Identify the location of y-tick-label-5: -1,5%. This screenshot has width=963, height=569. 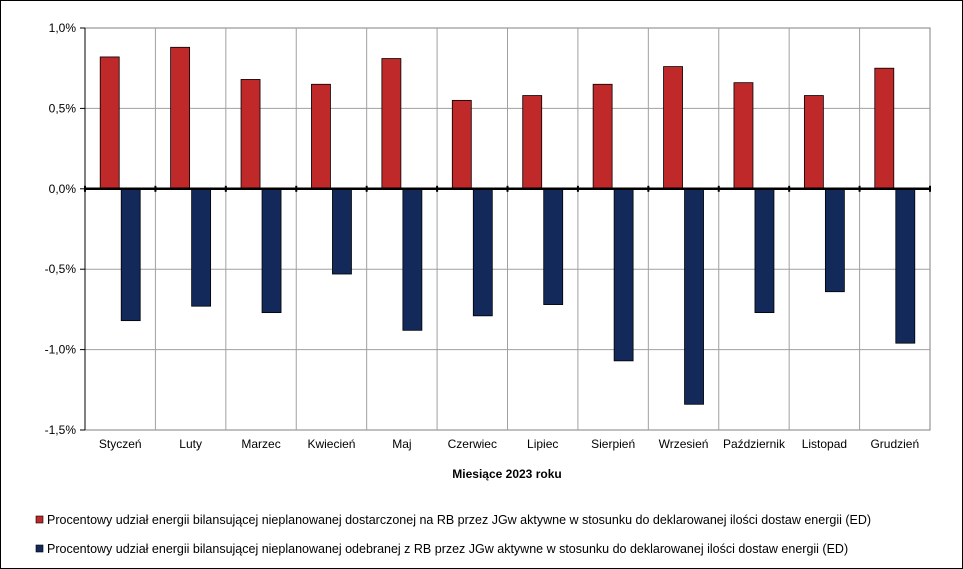
(61, 430).